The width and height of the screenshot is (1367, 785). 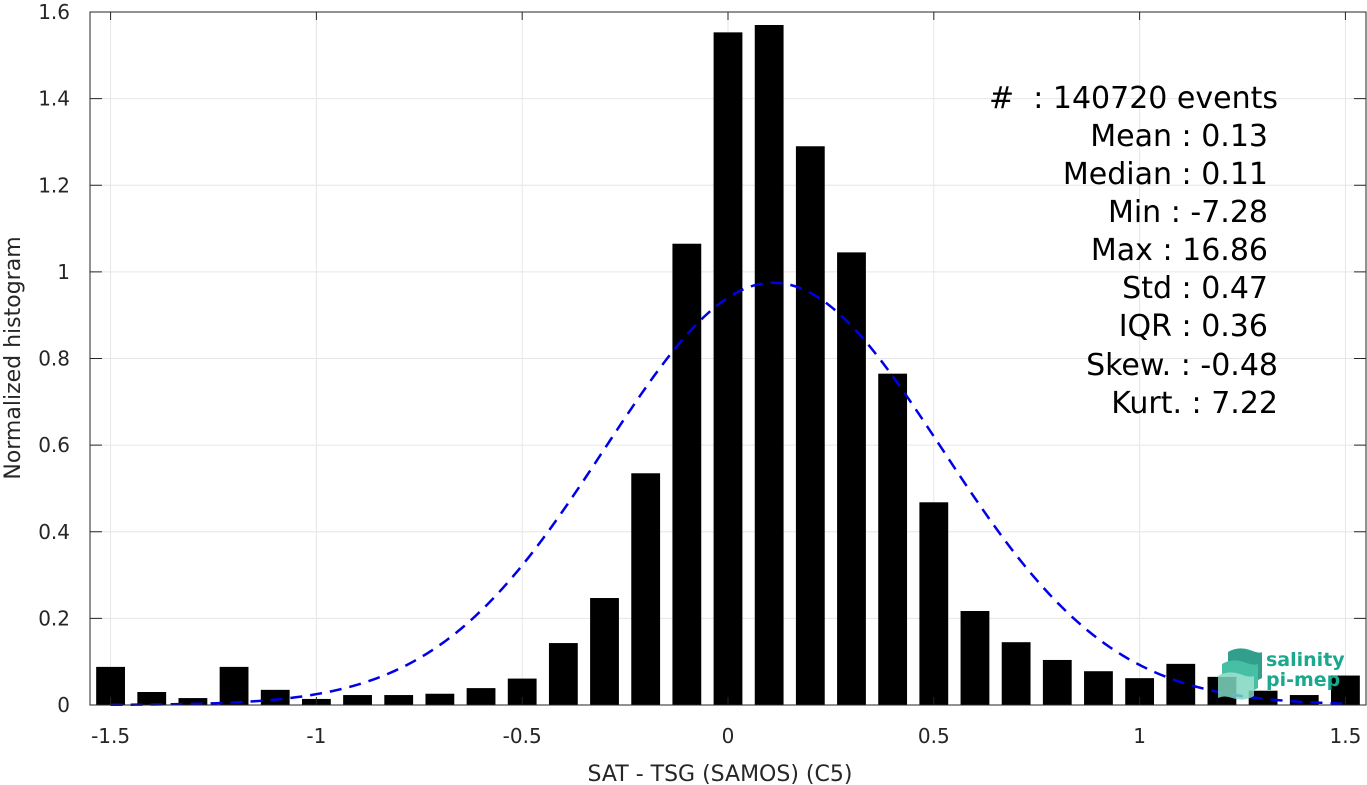 I want to click on x-tick-label: -0.5, so click(x=522, y=736).